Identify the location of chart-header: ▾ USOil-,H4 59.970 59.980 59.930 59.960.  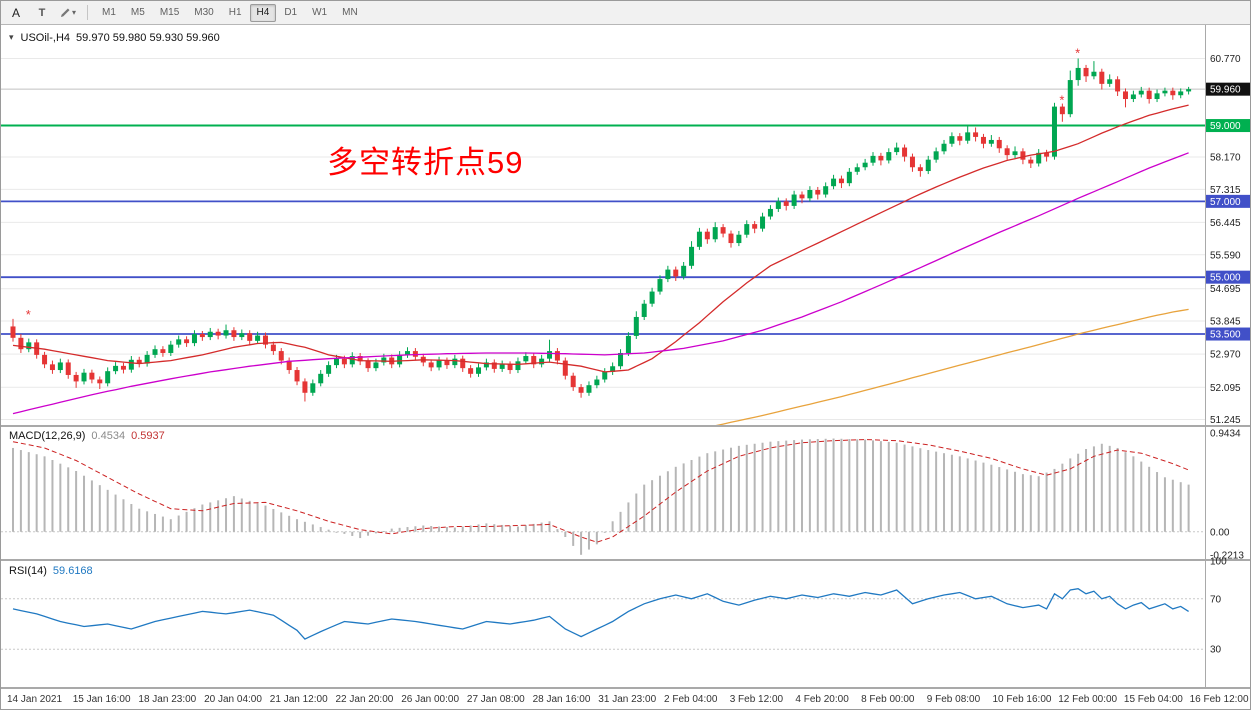
(114, 38).